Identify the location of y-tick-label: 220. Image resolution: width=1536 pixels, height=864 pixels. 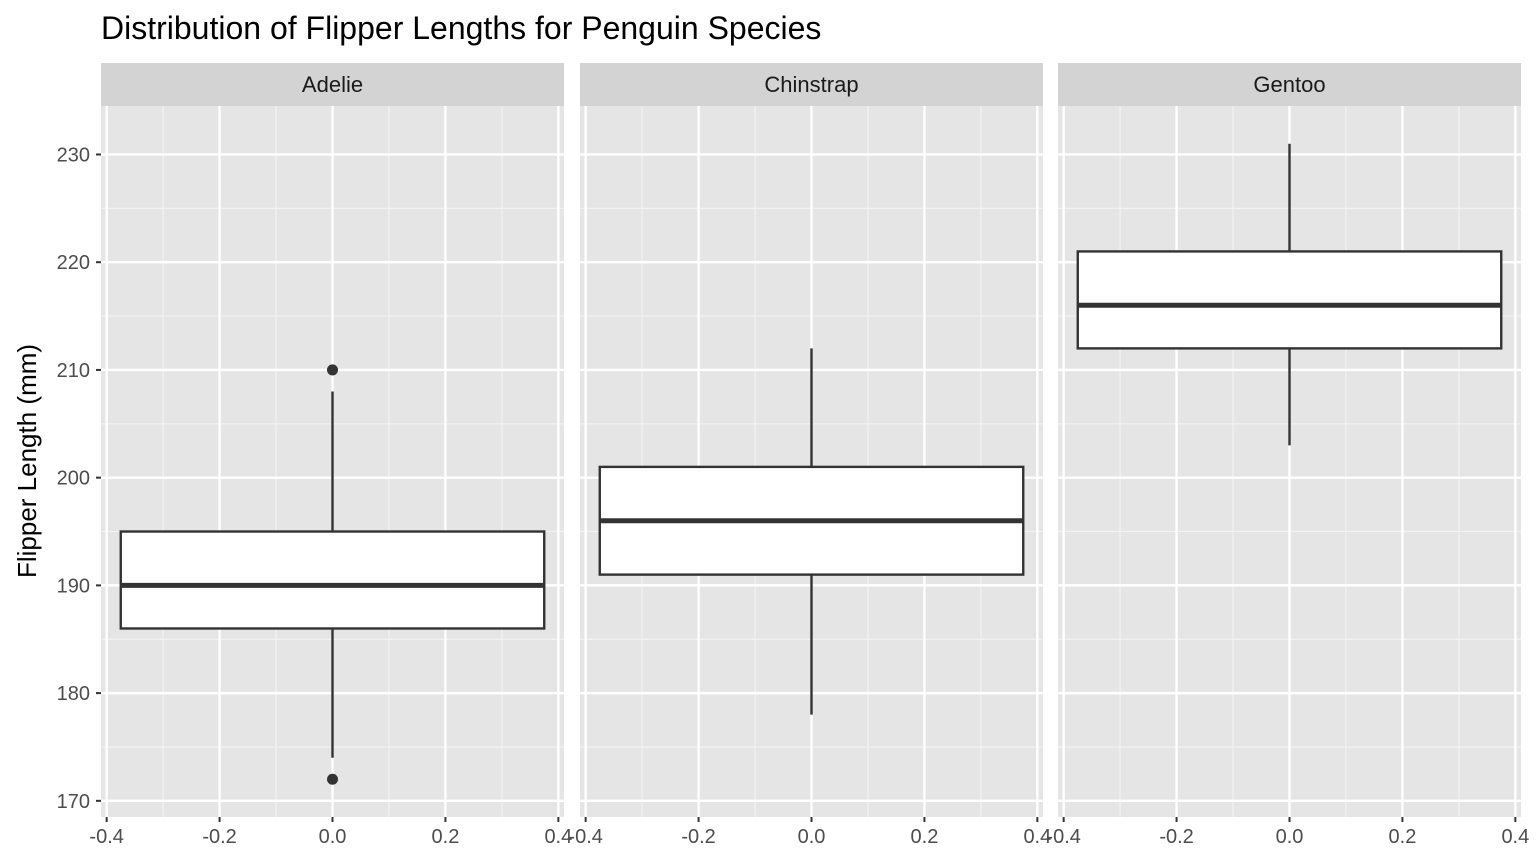
(73, 263).